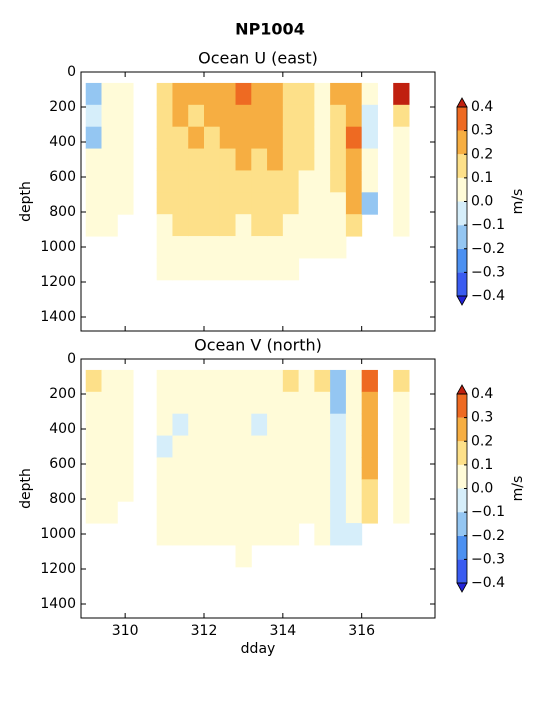 The image size is (540, 720). What do you see at coordinates (204, 631) in the screenshot?
I see `x-tick-label: 312` at bounding box center [204, 631].